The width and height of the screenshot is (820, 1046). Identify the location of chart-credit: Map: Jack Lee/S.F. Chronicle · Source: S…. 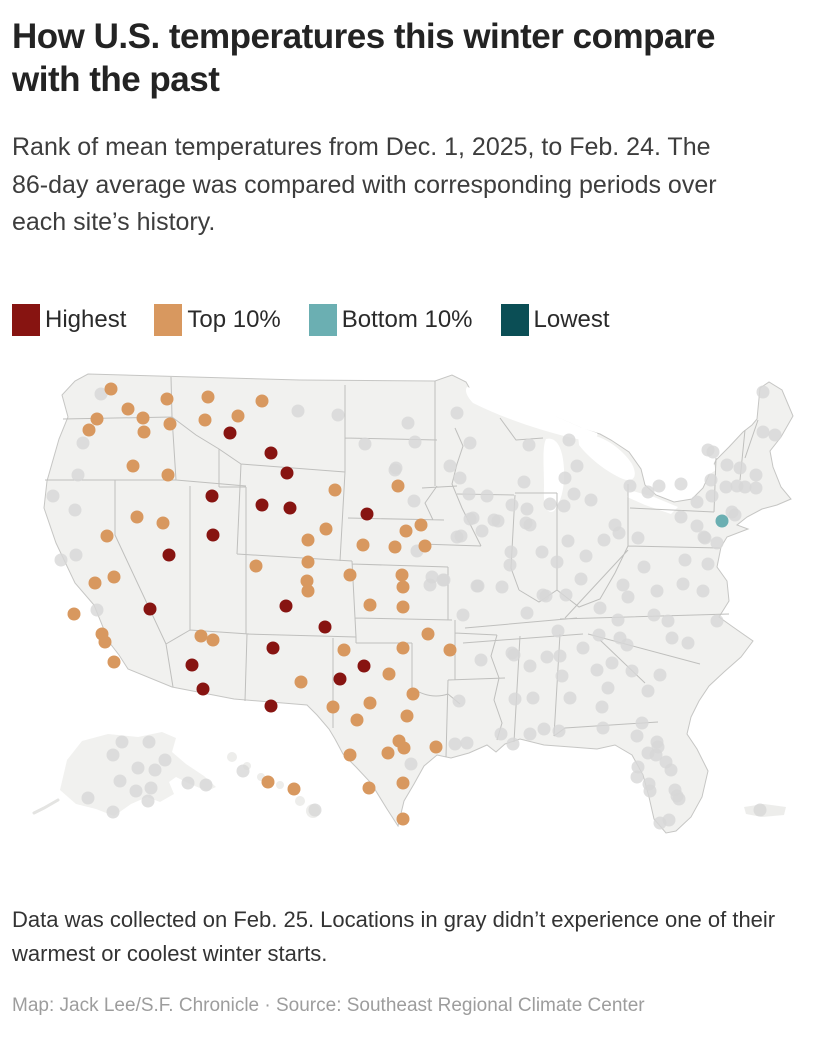
(328, 1006).